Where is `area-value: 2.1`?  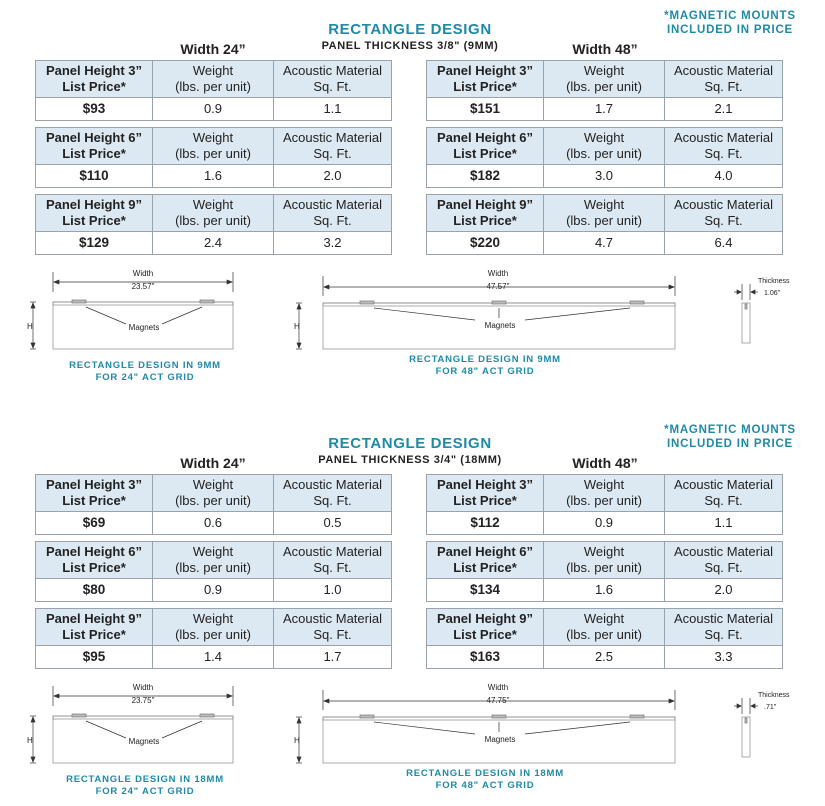
area-value: 2.1 is located at coordinates (723, 109).